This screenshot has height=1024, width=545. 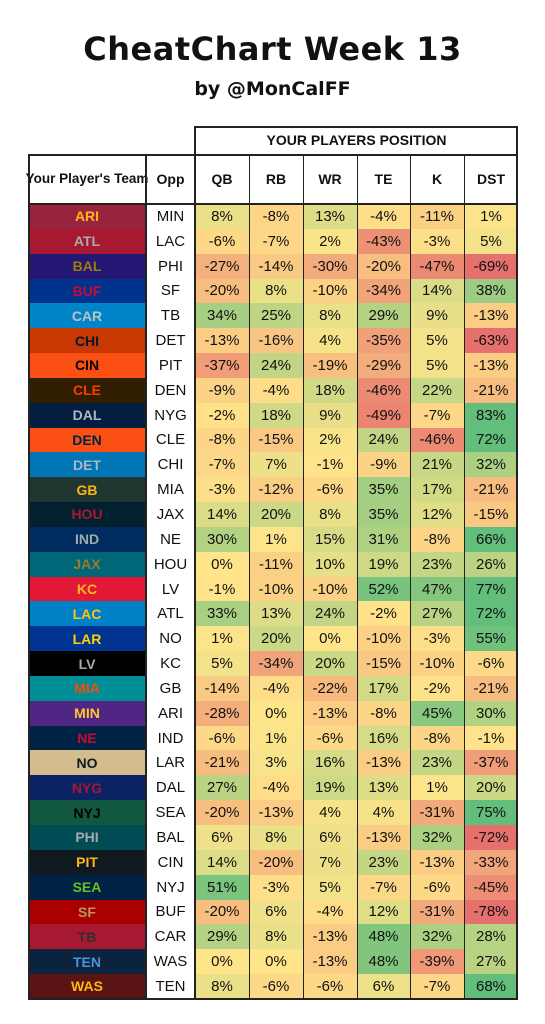 I want to click on value-cell-mia-rb: -4%, so click(x=276, y=688).